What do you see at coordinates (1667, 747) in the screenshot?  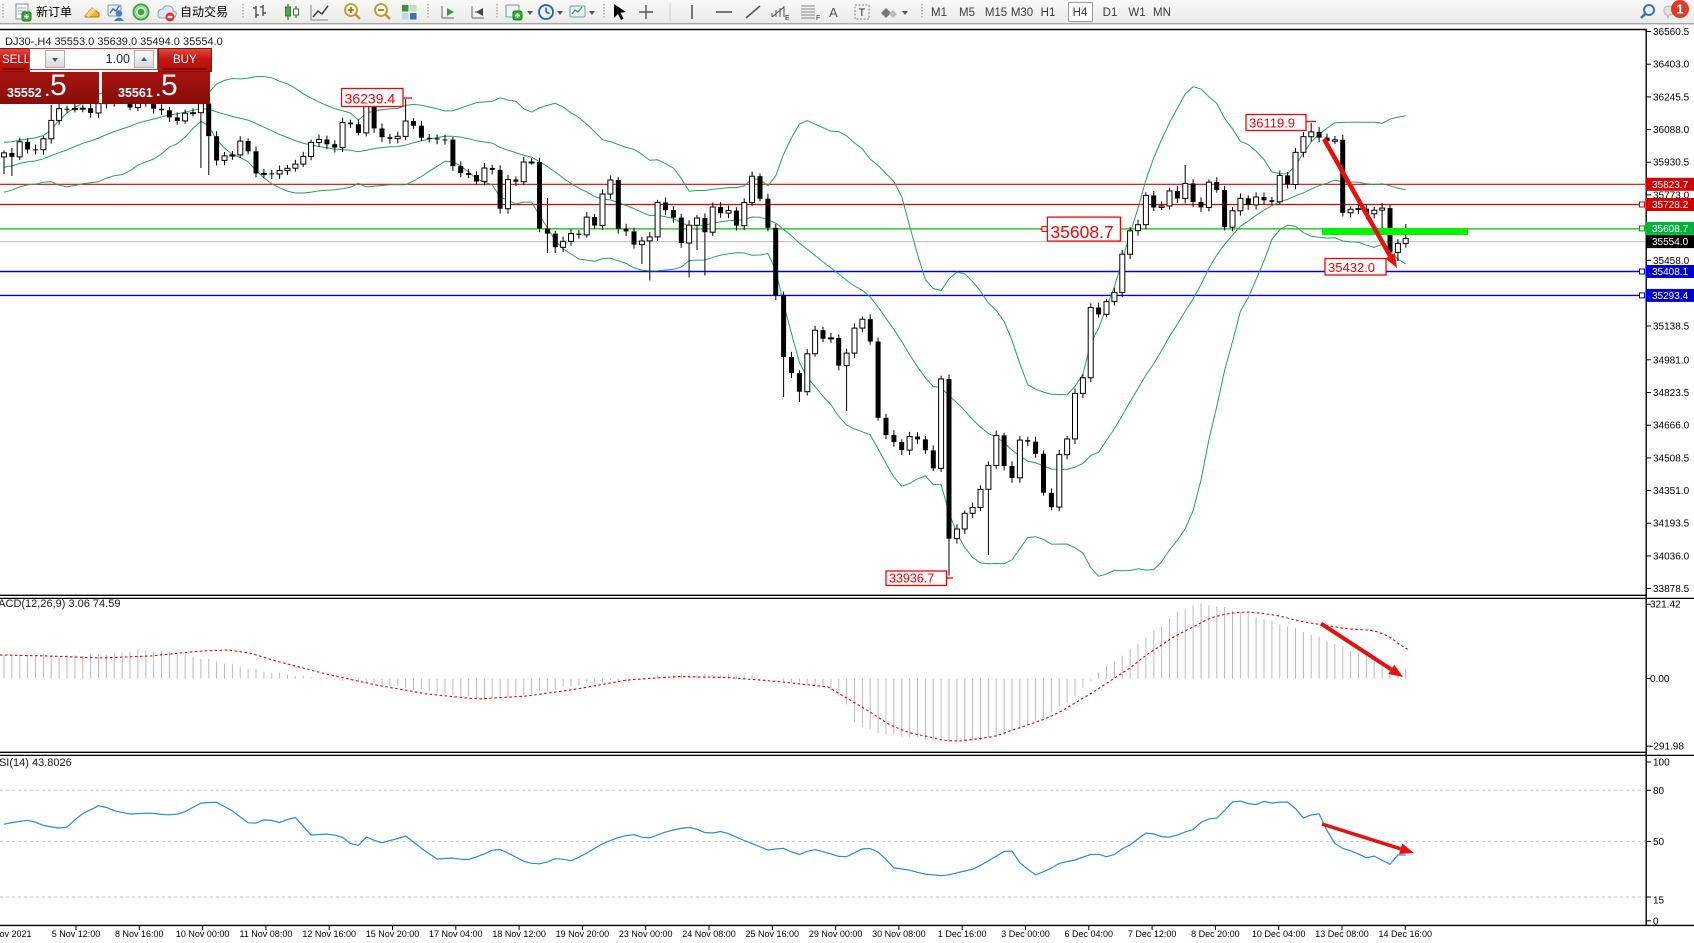 I see `svg-text: -291.98` at bounding box center [1667, 747].